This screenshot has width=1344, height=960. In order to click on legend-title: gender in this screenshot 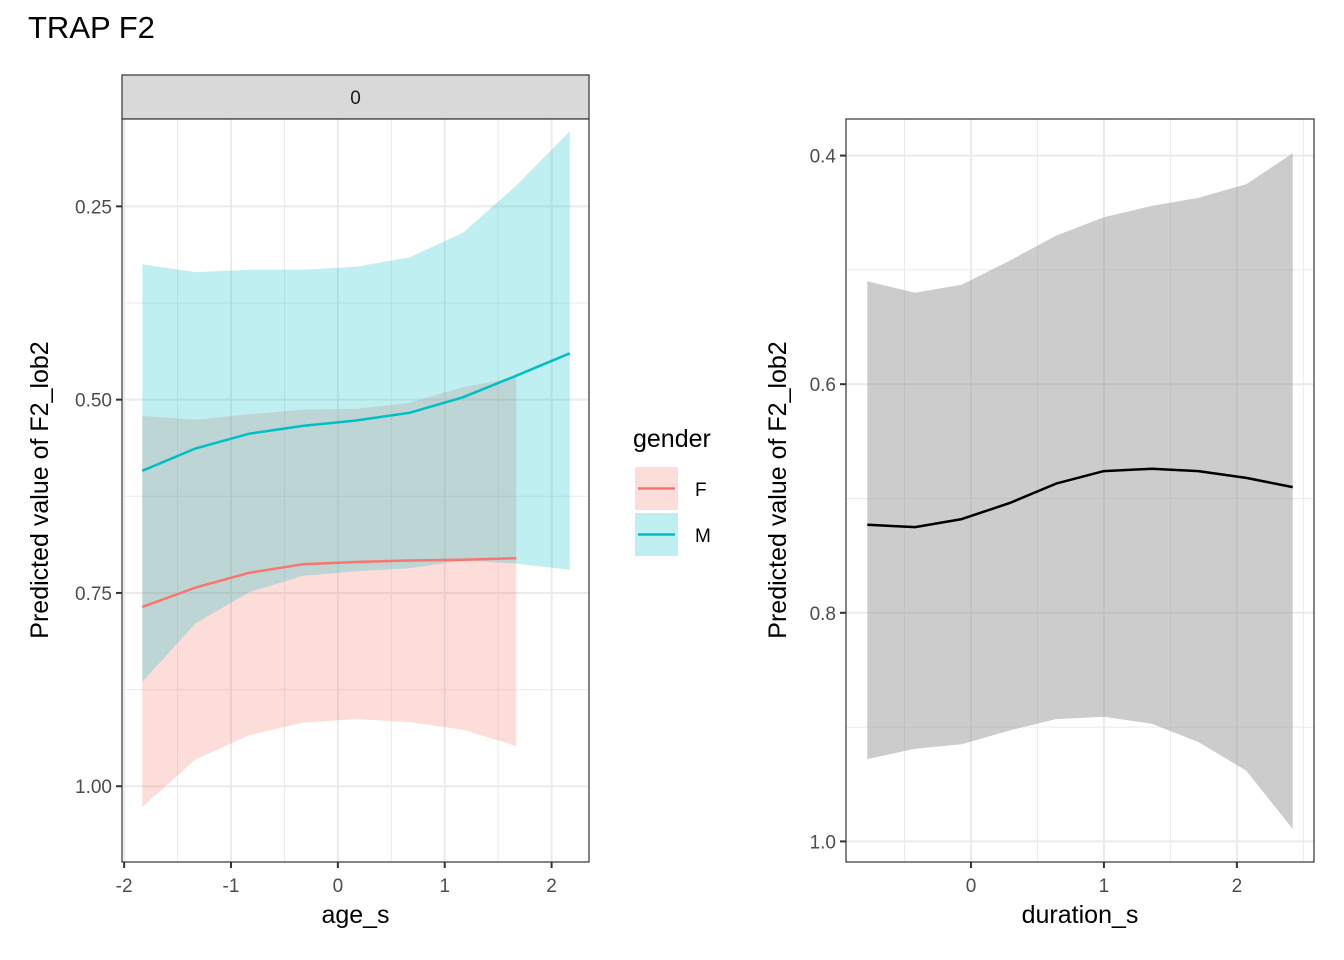, I will do `click(672, 439)`.